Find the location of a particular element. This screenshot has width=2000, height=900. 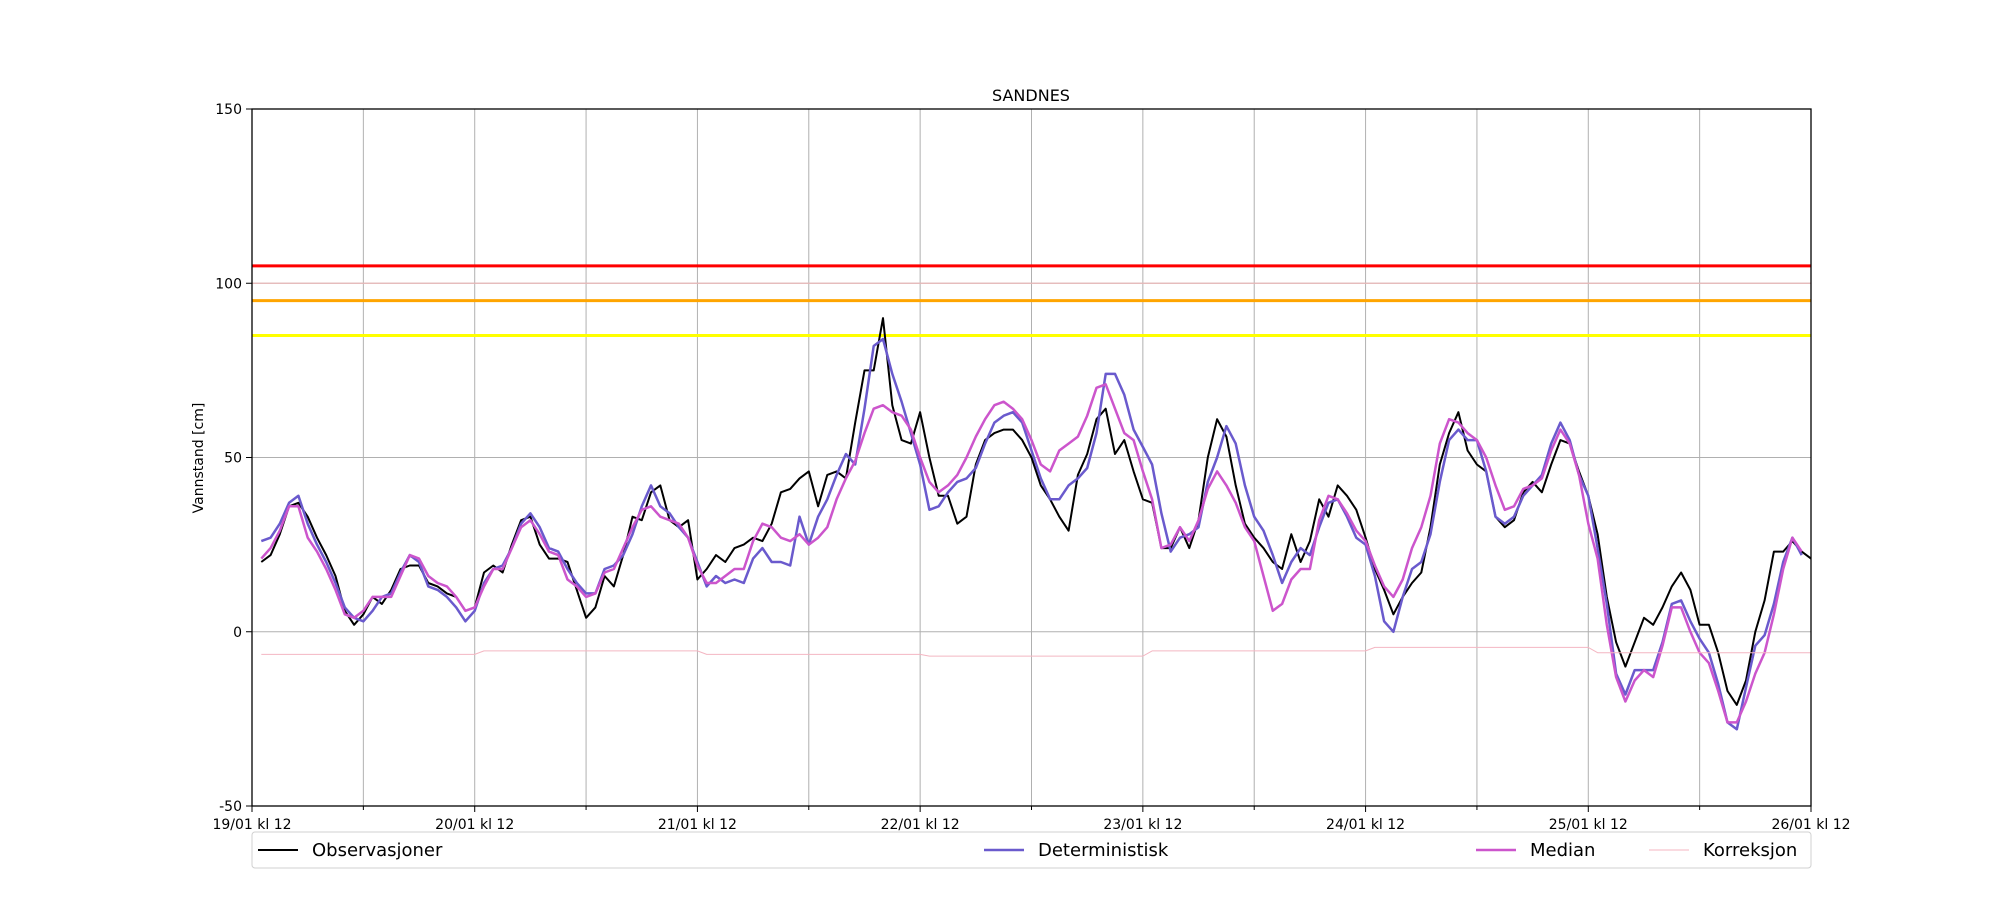

y-tick-label: 50 is located at coordinates (233, 459).